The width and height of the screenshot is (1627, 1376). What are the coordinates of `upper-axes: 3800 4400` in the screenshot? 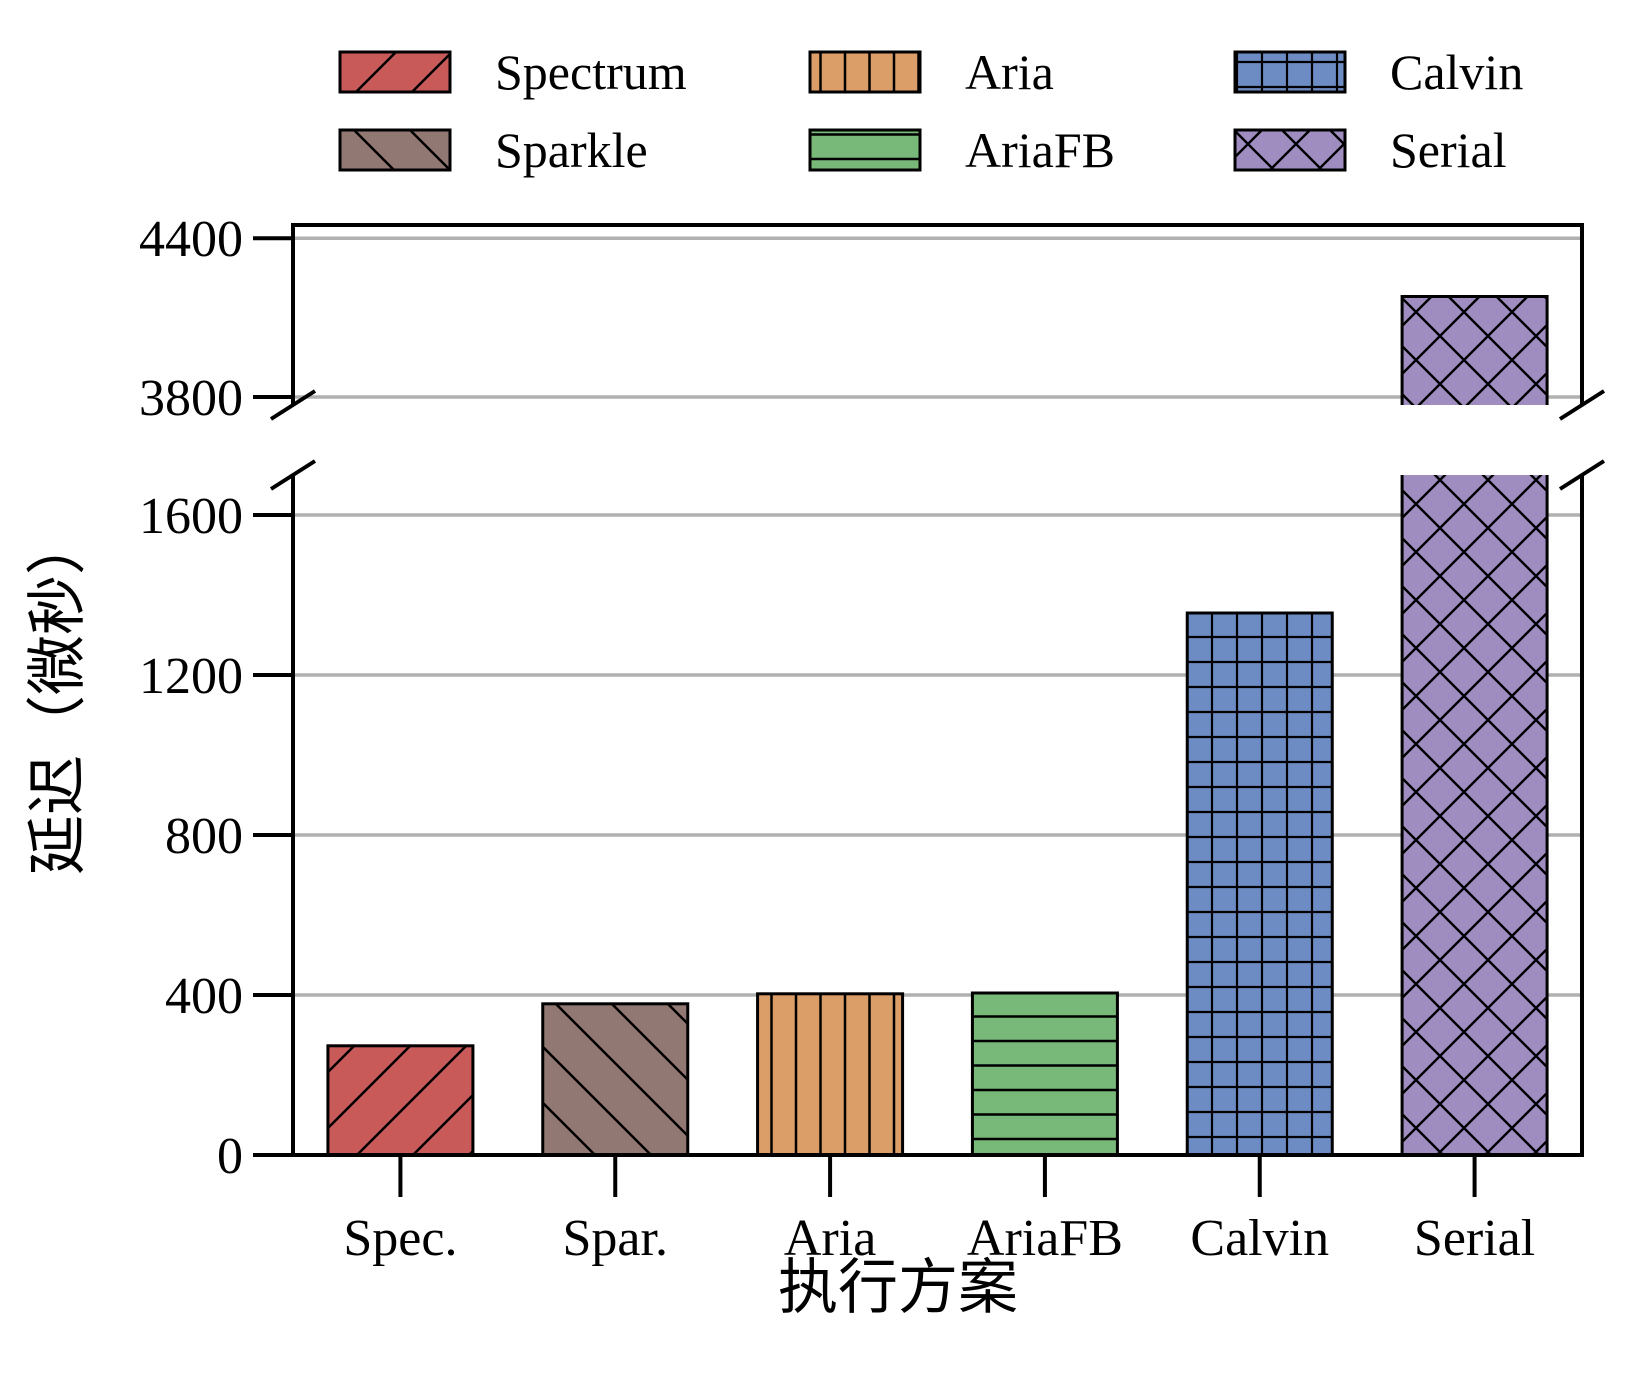 It's located at (860, 319).